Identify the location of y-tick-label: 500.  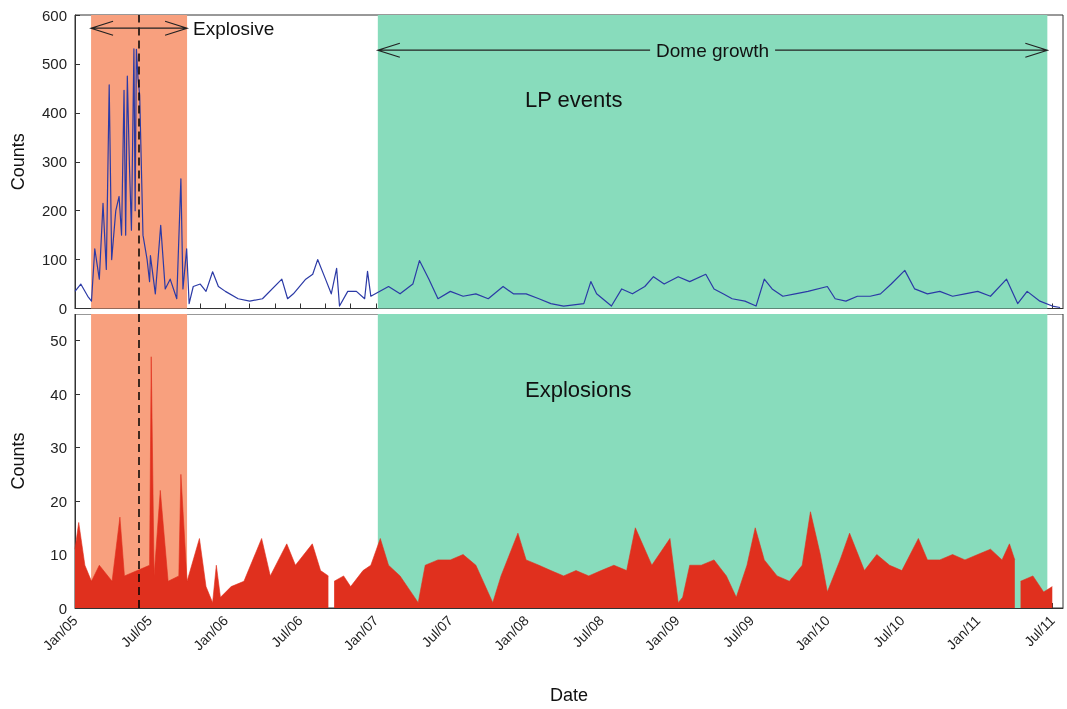
(54, 64).